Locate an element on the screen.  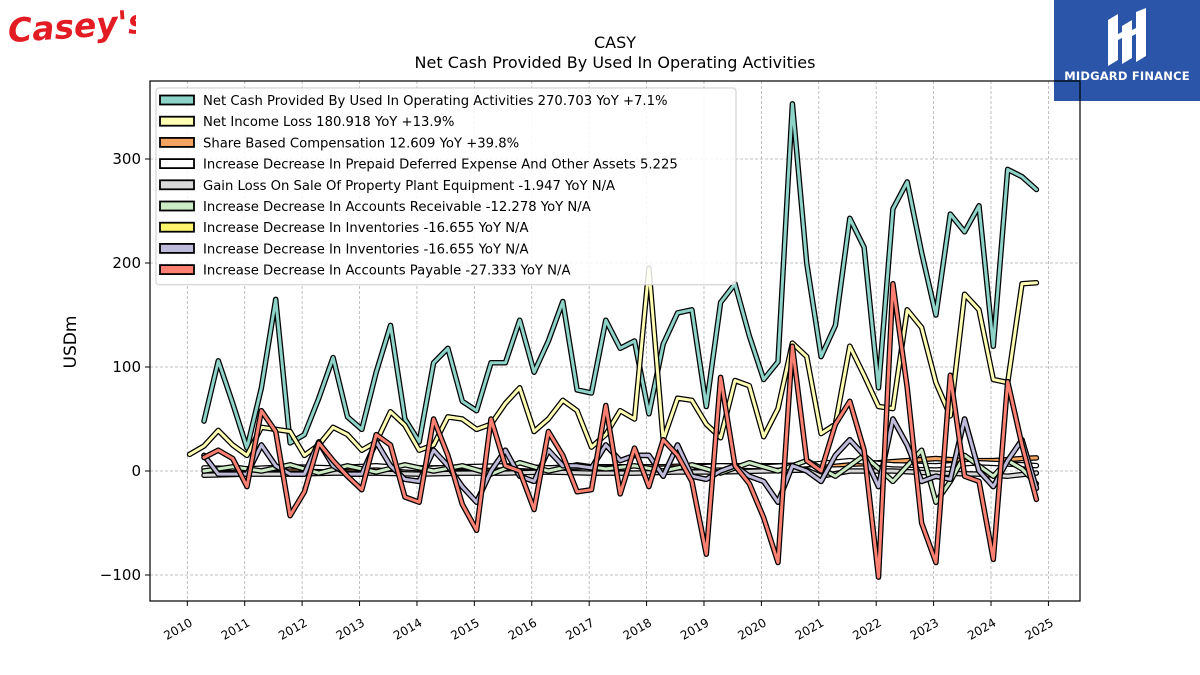
y-tick-label: 200 is located at coordinates (126, 263).